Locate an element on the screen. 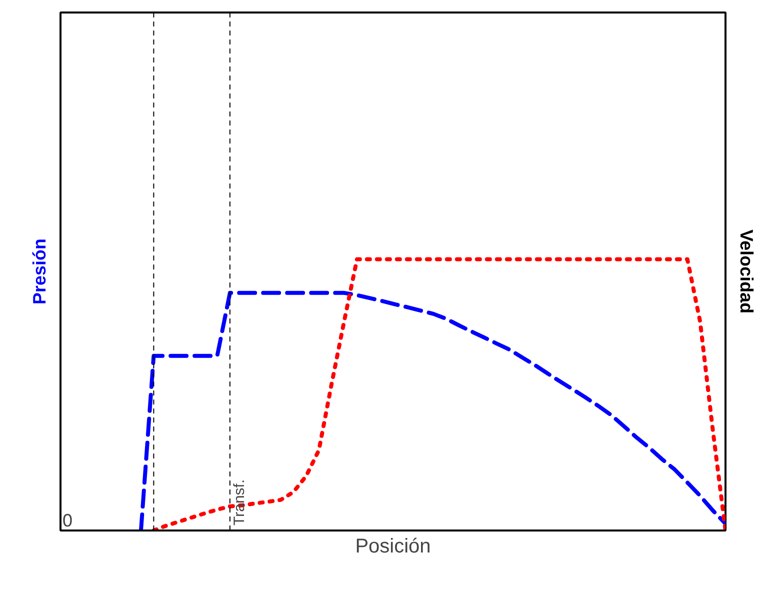  y2-axis-title: Velocidad is located at coordinates (746, 271).